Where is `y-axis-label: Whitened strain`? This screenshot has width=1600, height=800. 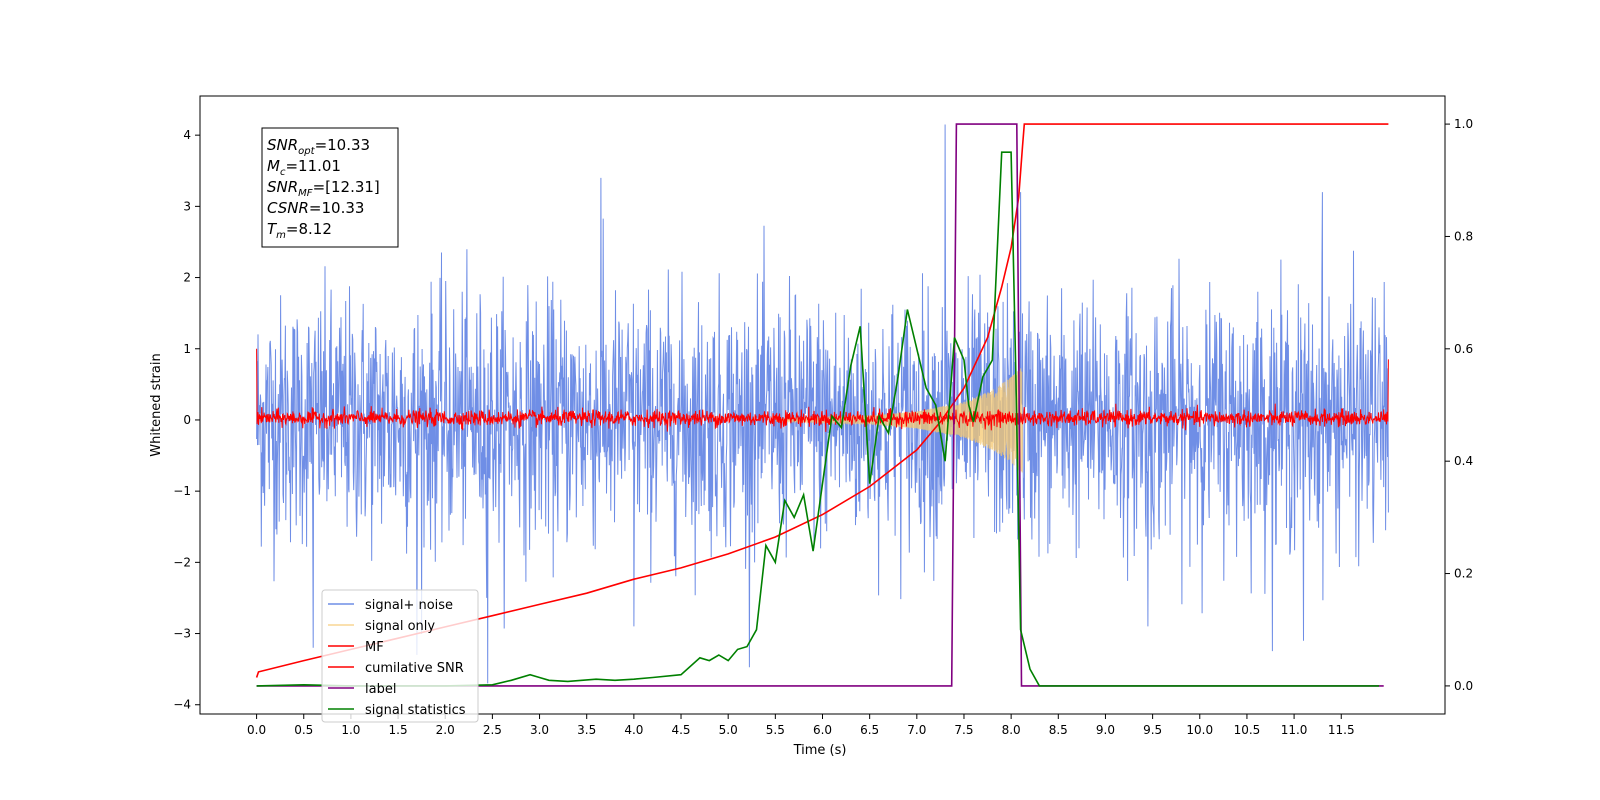 y-axis-label: Whitened strain is located at coordinates (156, 404).